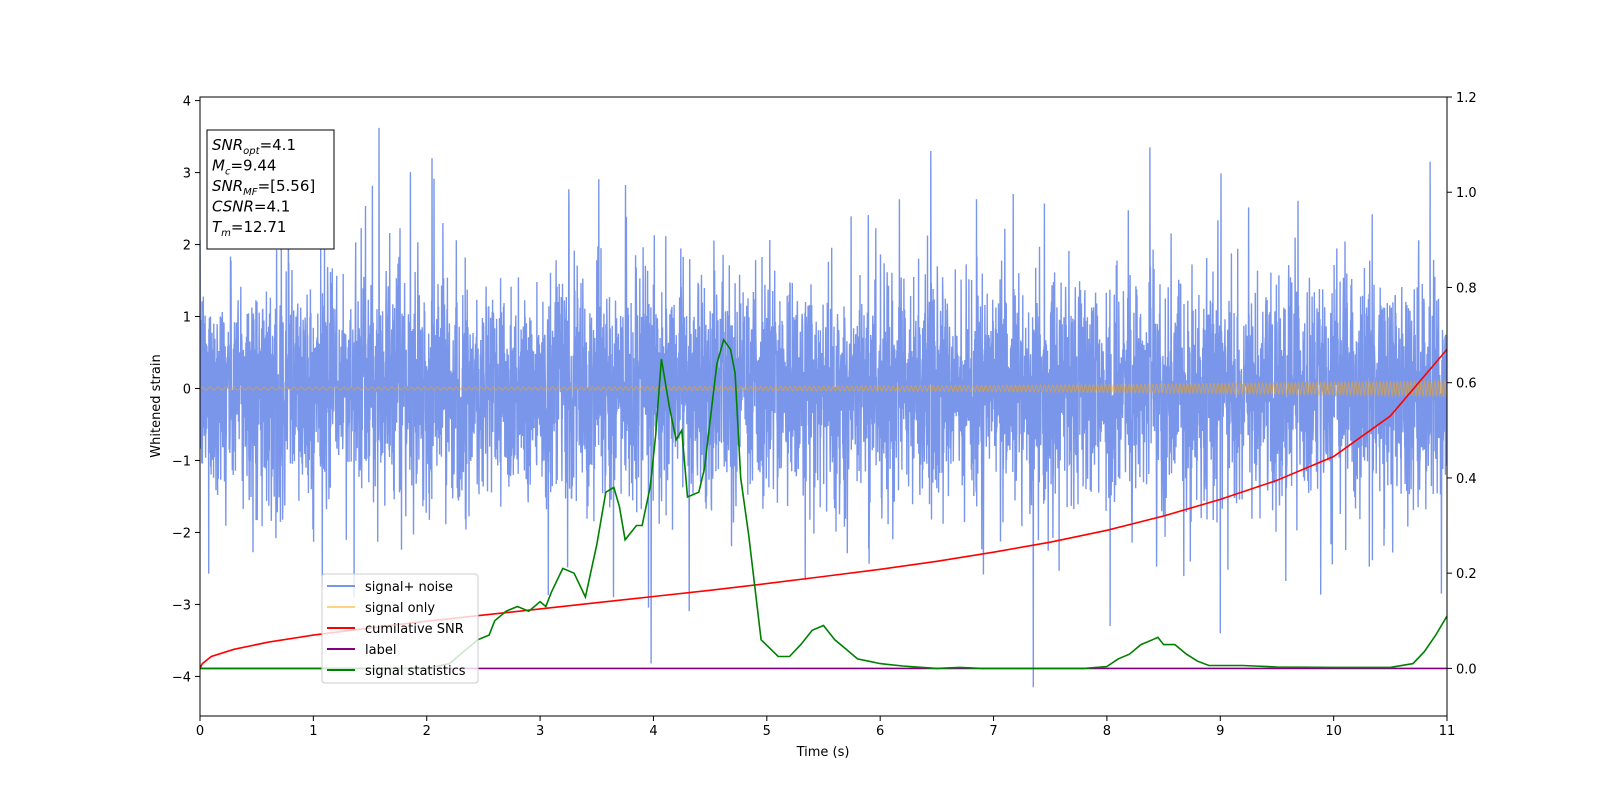  Describe the element at coordinates (181, 533) in the screenshot. I see `y-tick-label: −2` at that location.